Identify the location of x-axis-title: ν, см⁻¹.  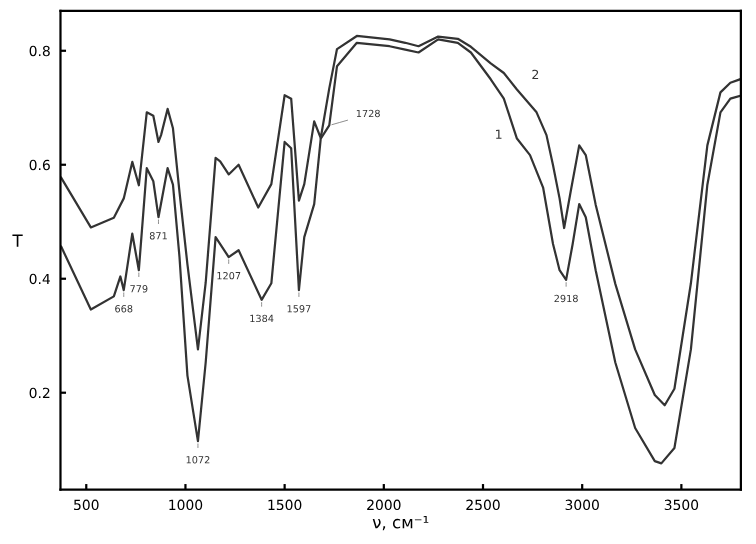
(400, 523).